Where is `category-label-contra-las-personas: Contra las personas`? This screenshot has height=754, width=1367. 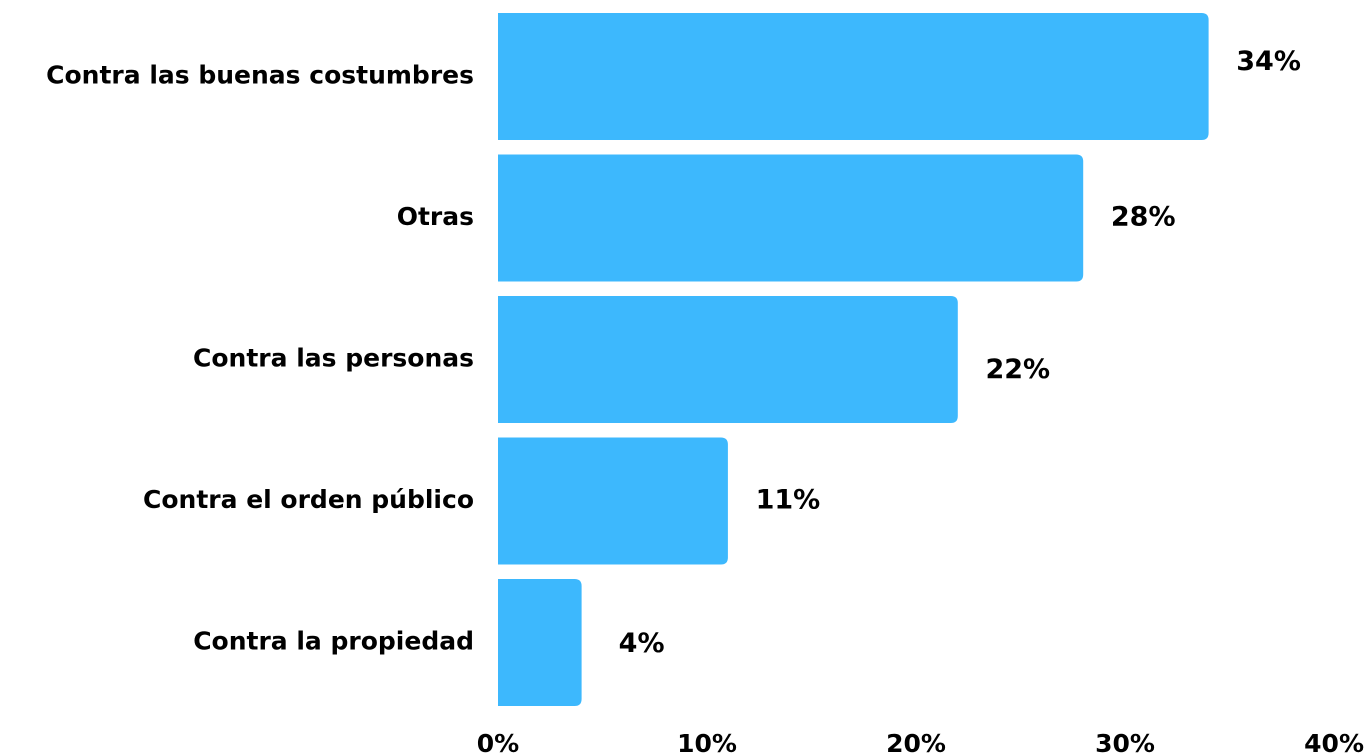
category-label-contra-las-personas: Contra las personas is located at coordinates (333, 358).